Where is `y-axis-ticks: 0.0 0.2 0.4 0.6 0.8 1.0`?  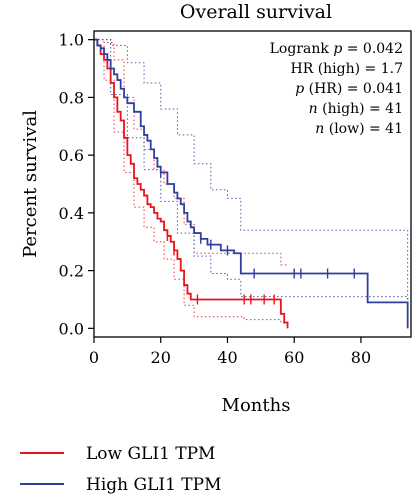
y-axis-ticks: 0.0 0.2 0.4 0.6 0.8 1.0 is located at coordinates (76, 184).